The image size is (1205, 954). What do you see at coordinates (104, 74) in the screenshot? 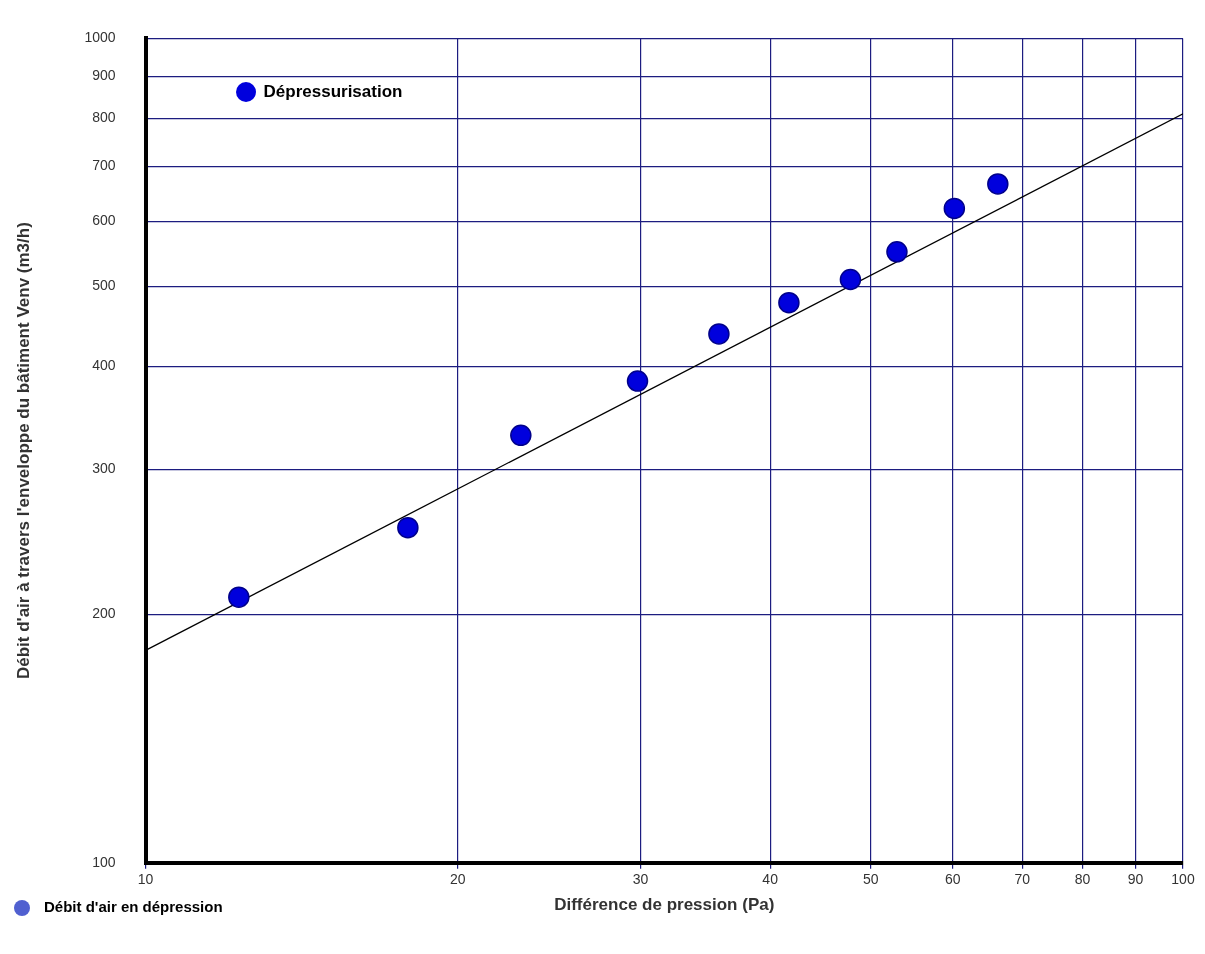
I see `y-tick-label: 900` at bounding box center [104, 74].